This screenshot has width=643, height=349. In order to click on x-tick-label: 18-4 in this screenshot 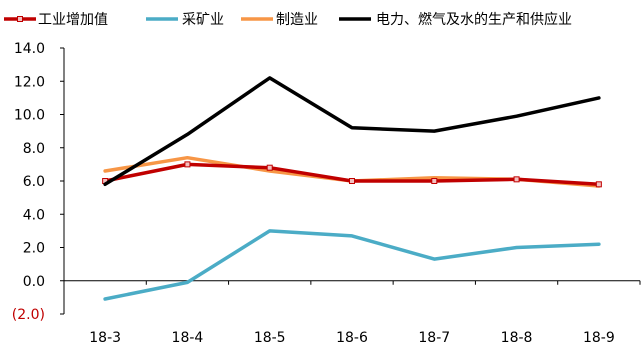, I will do `click(188, 338)`.